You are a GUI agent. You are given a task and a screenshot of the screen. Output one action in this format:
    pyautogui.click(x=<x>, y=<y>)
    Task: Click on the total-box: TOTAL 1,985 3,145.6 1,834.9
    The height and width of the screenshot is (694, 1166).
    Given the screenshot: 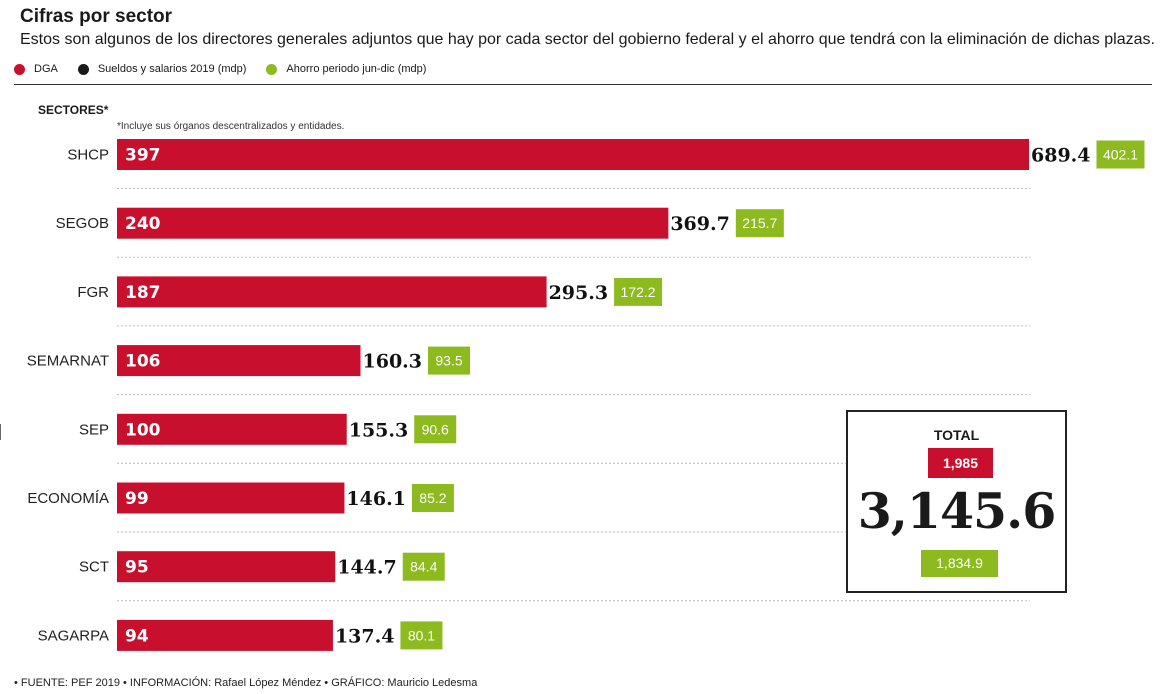 What is the action you would take?
    pyautogui.click(x=956, y=501)
    